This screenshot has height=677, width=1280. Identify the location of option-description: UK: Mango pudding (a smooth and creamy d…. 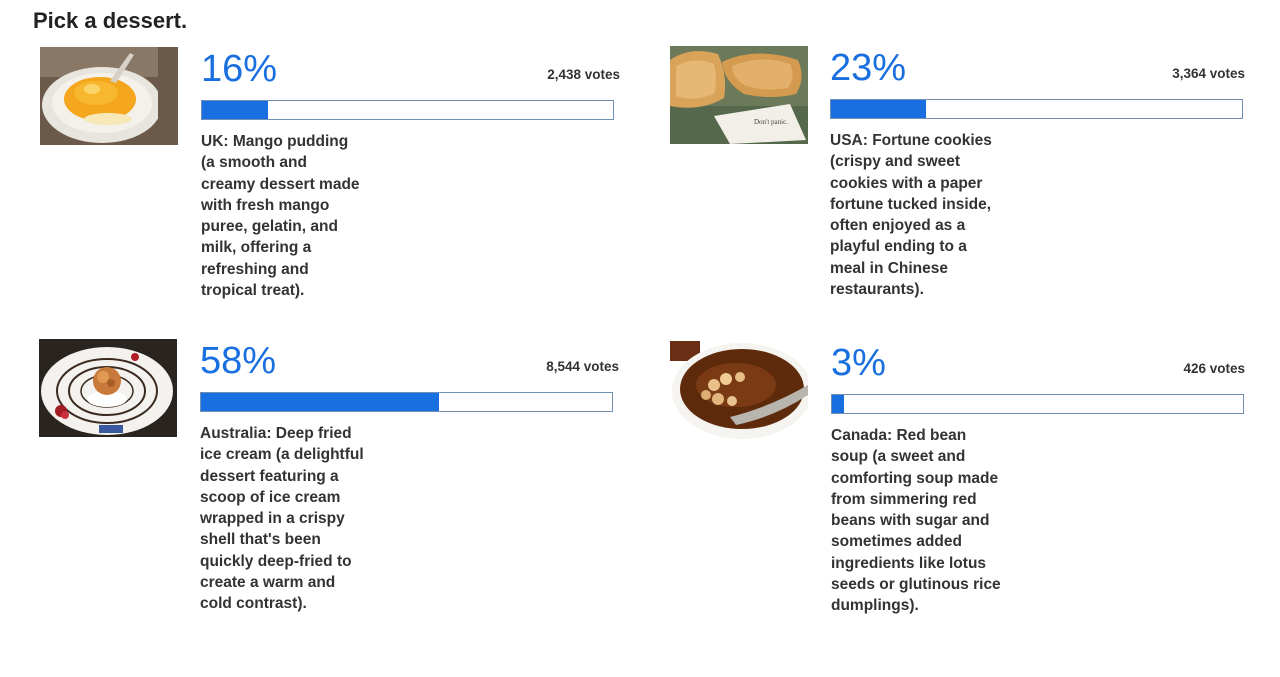
(280, 216).